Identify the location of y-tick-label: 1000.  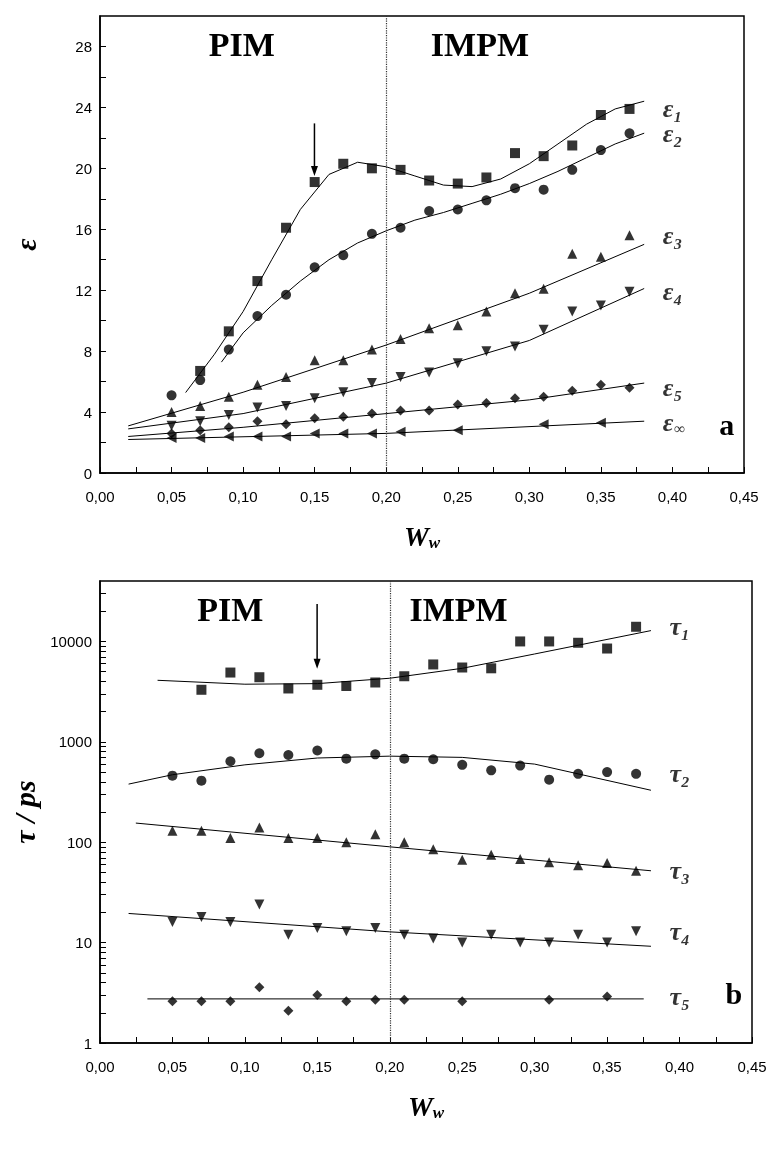
(75, 742).